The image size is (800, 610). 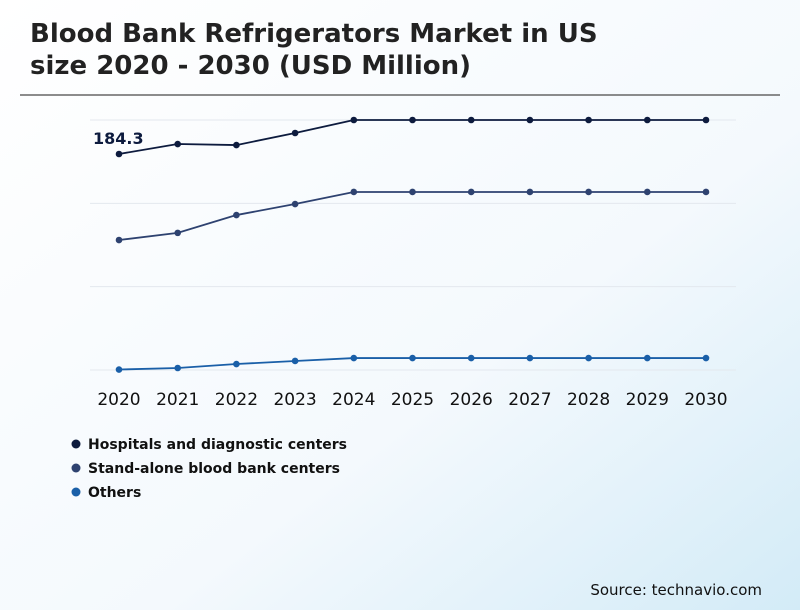 I want to click on x-tick-label: 2030, so click(x=705, y=400).